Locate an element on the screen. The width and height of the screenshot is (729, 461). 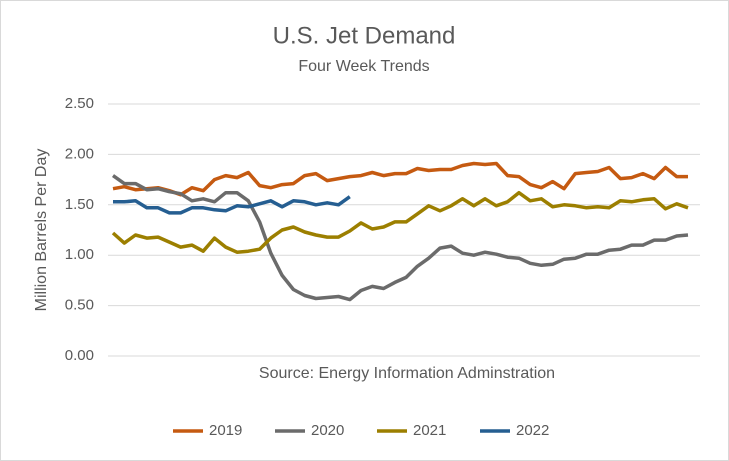
annotation: Source: Energy Information Adminstration is located at coordinates (407, 373).